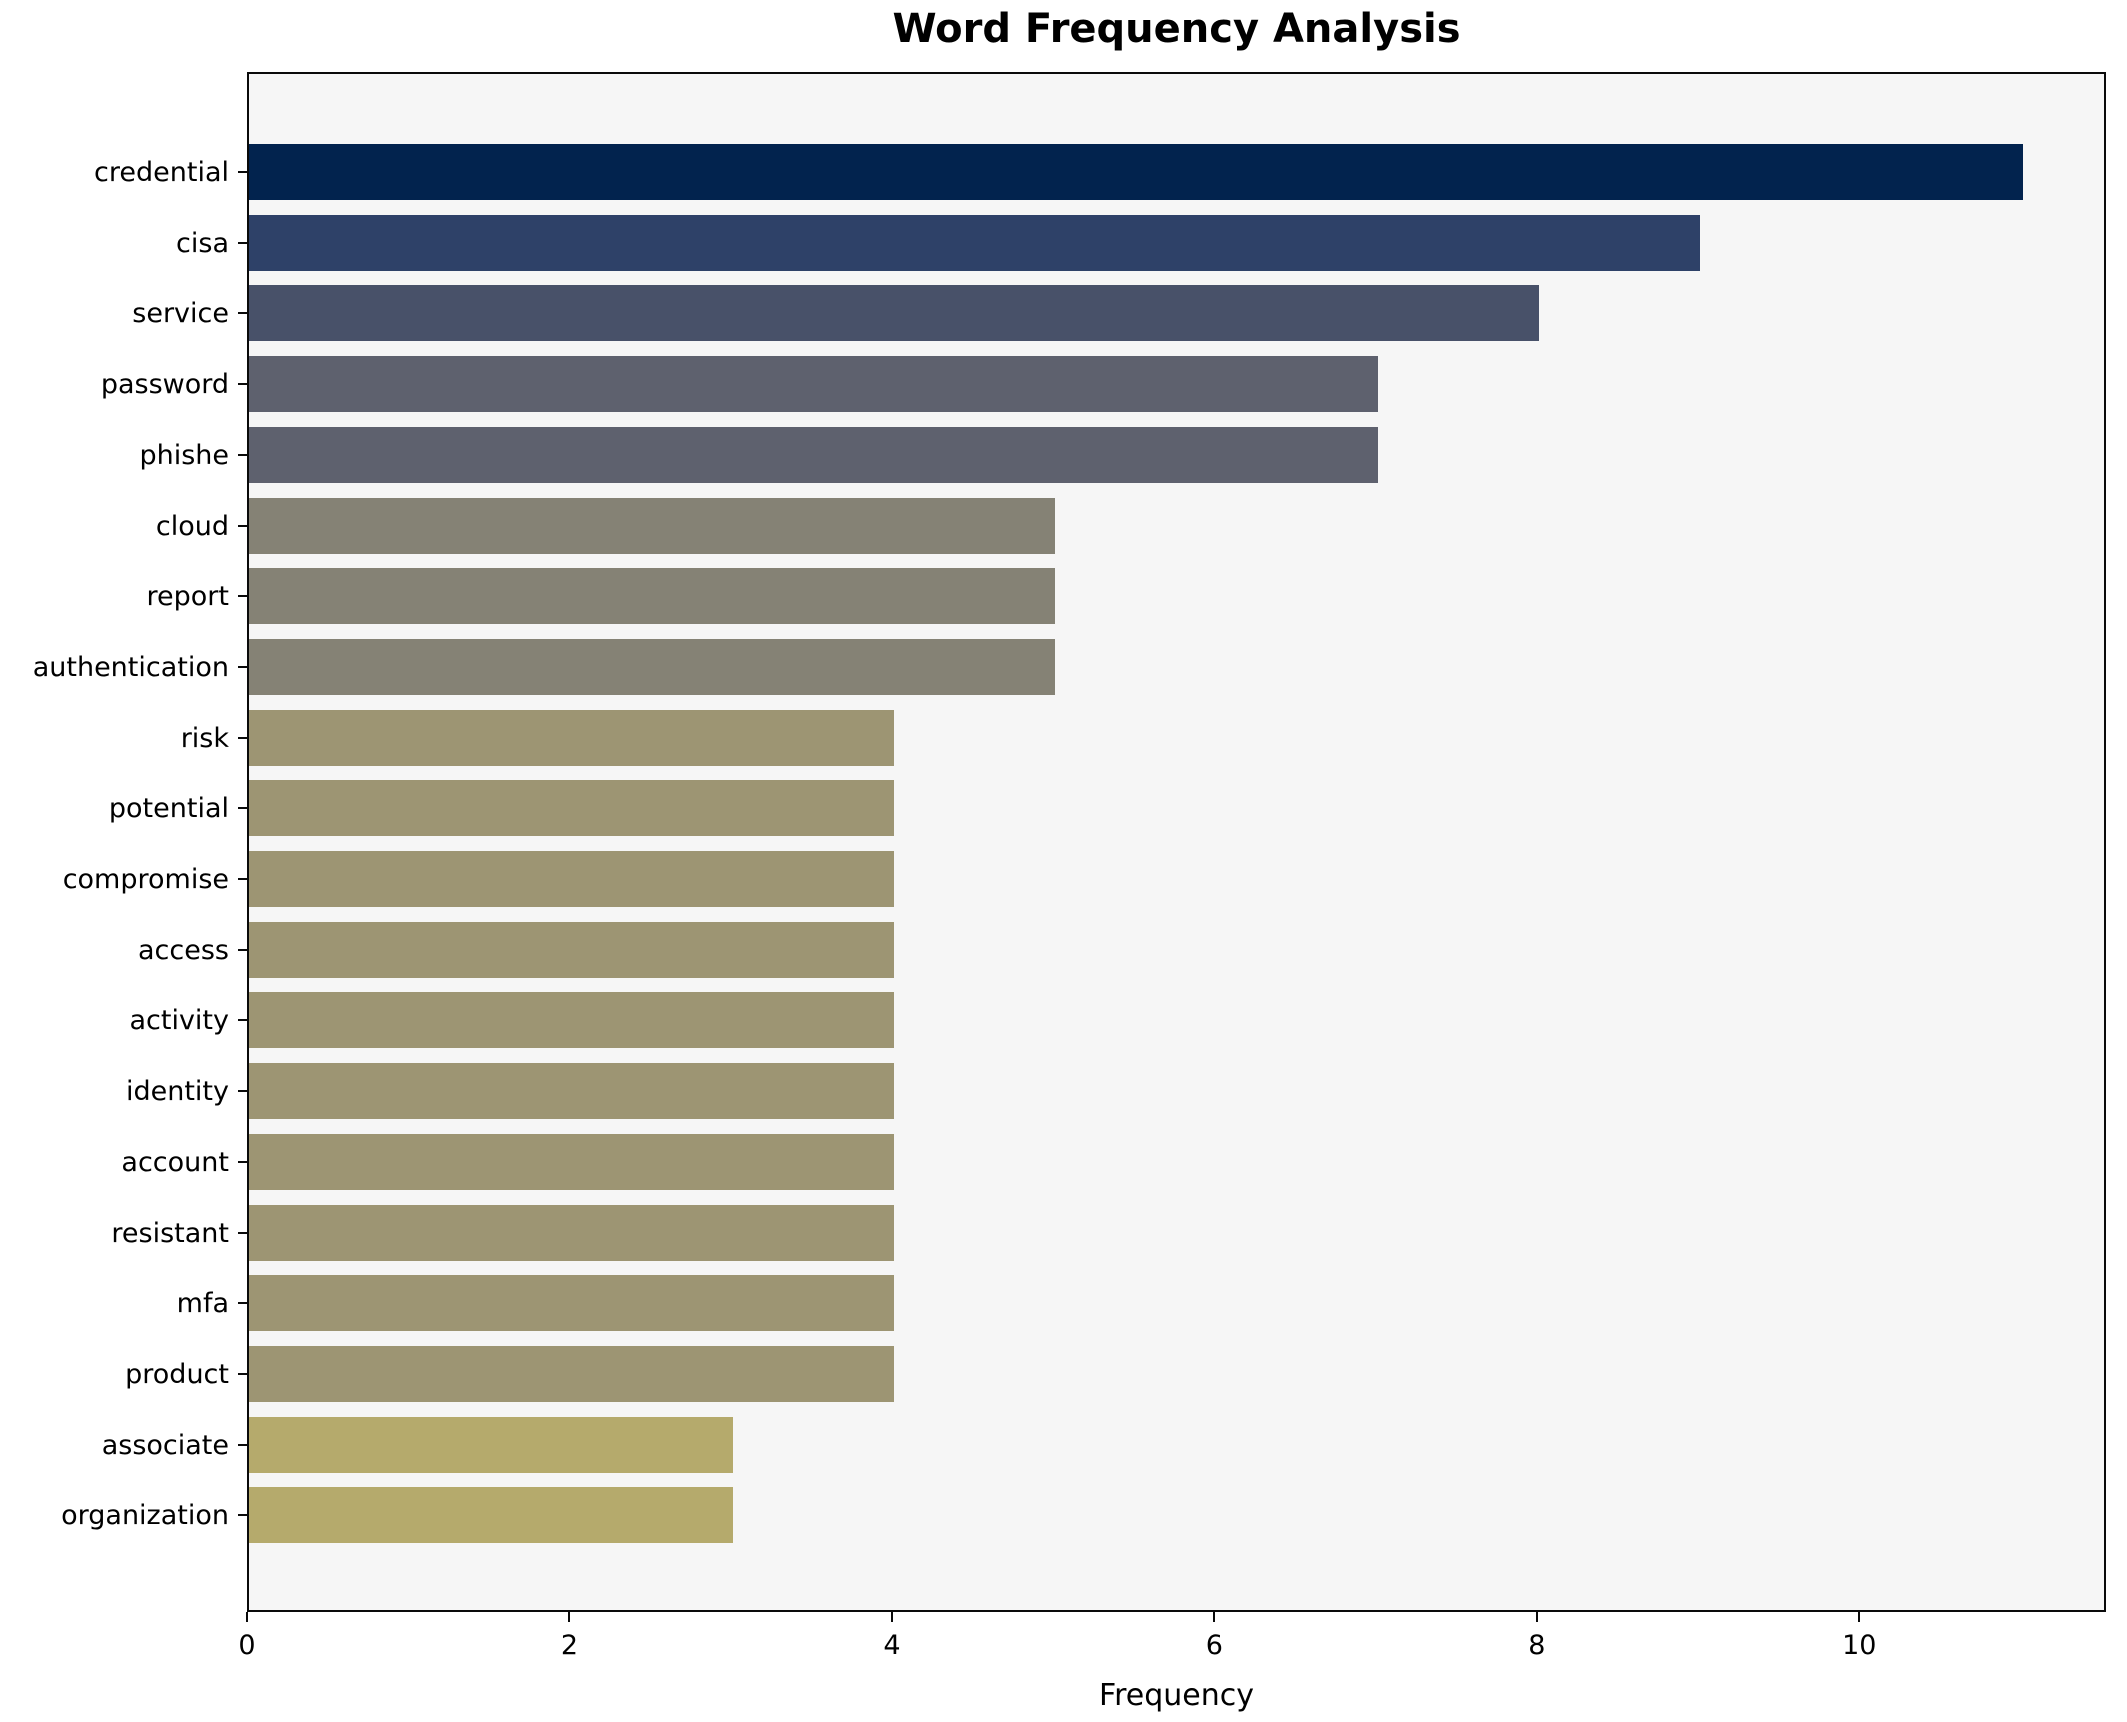 The height and width of the screenshot is (1722, 2127). I want to click on x-axis-label: Frequency, so click(1176, 1695).